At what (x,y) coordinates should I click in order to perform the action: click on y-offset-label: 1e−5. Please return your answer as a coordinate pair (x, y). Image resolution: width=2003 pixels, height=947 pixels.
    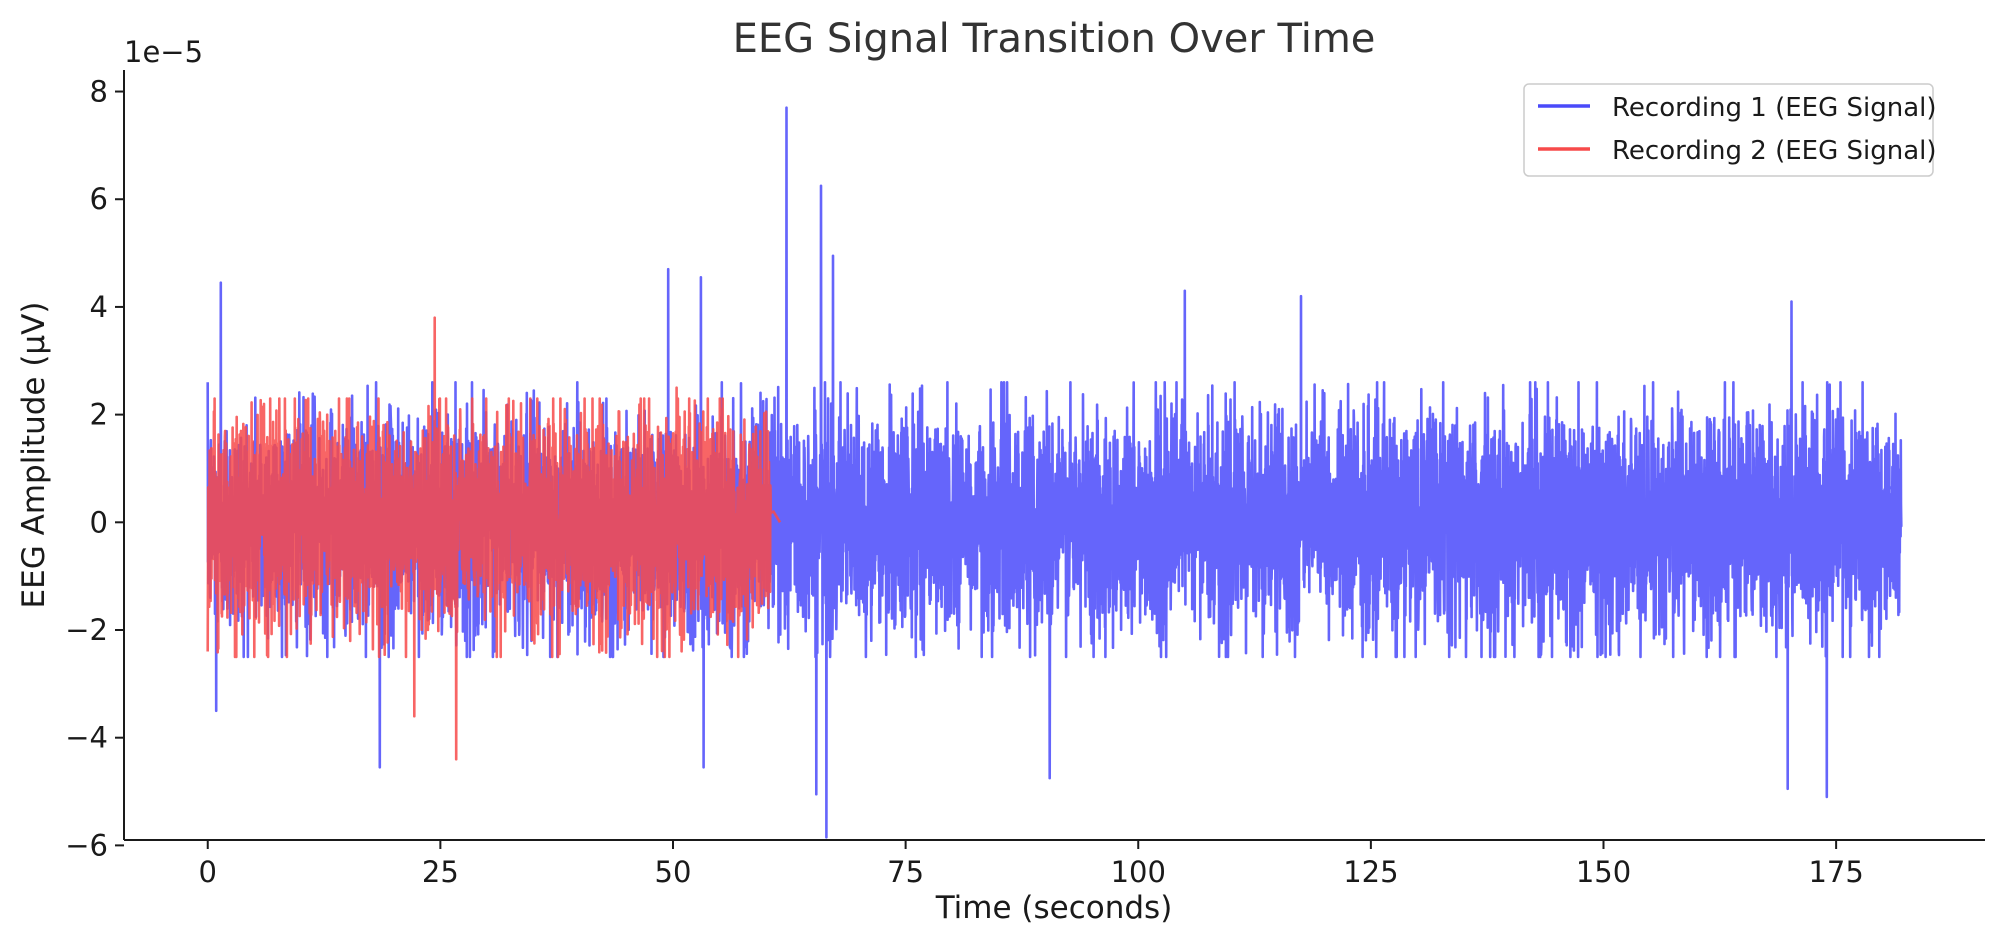
    Looking at the image, I should click on (163, 52).